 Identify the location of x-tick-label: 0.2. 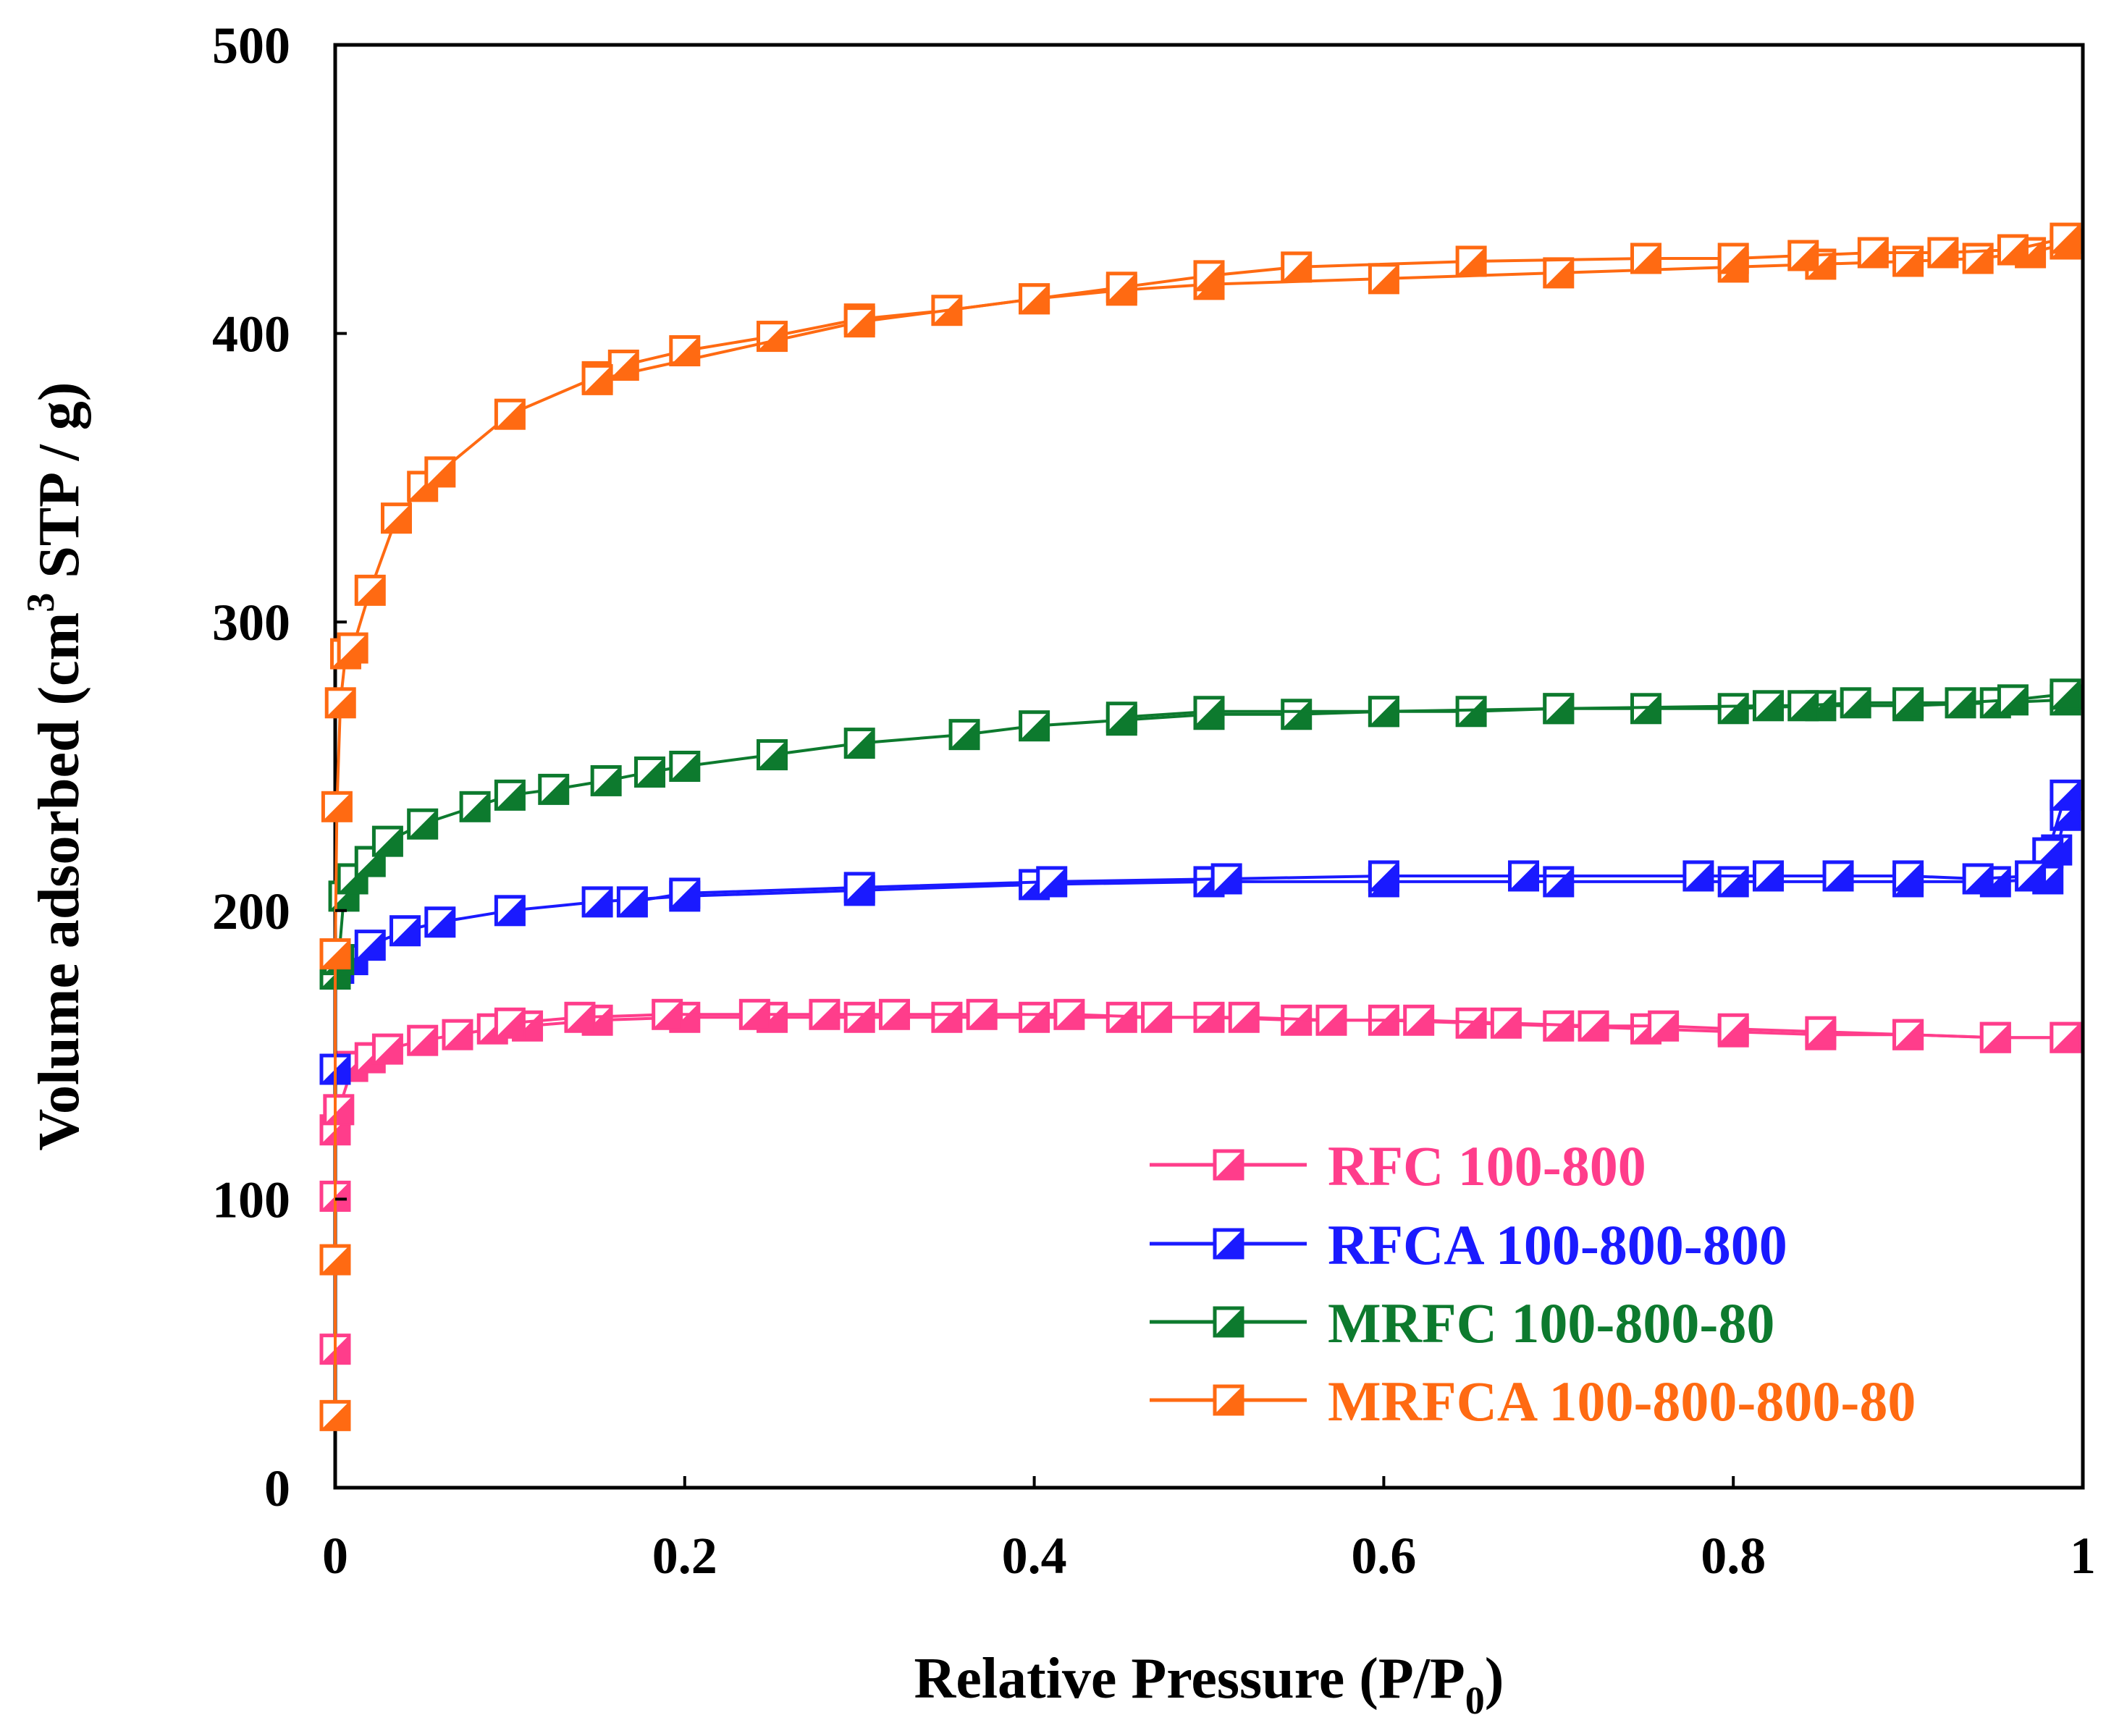
(684, 1556).